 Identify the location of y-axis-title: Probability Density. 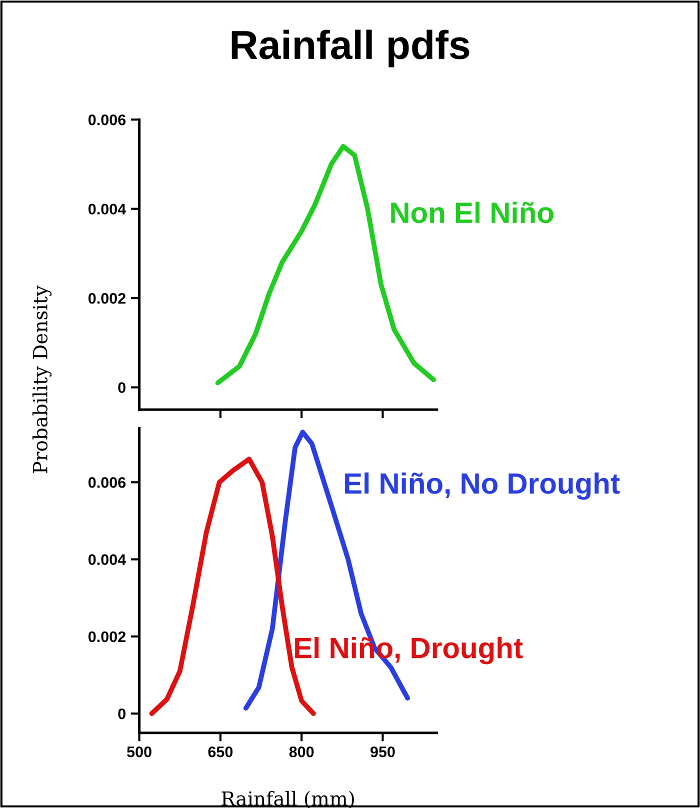
(42, 379).